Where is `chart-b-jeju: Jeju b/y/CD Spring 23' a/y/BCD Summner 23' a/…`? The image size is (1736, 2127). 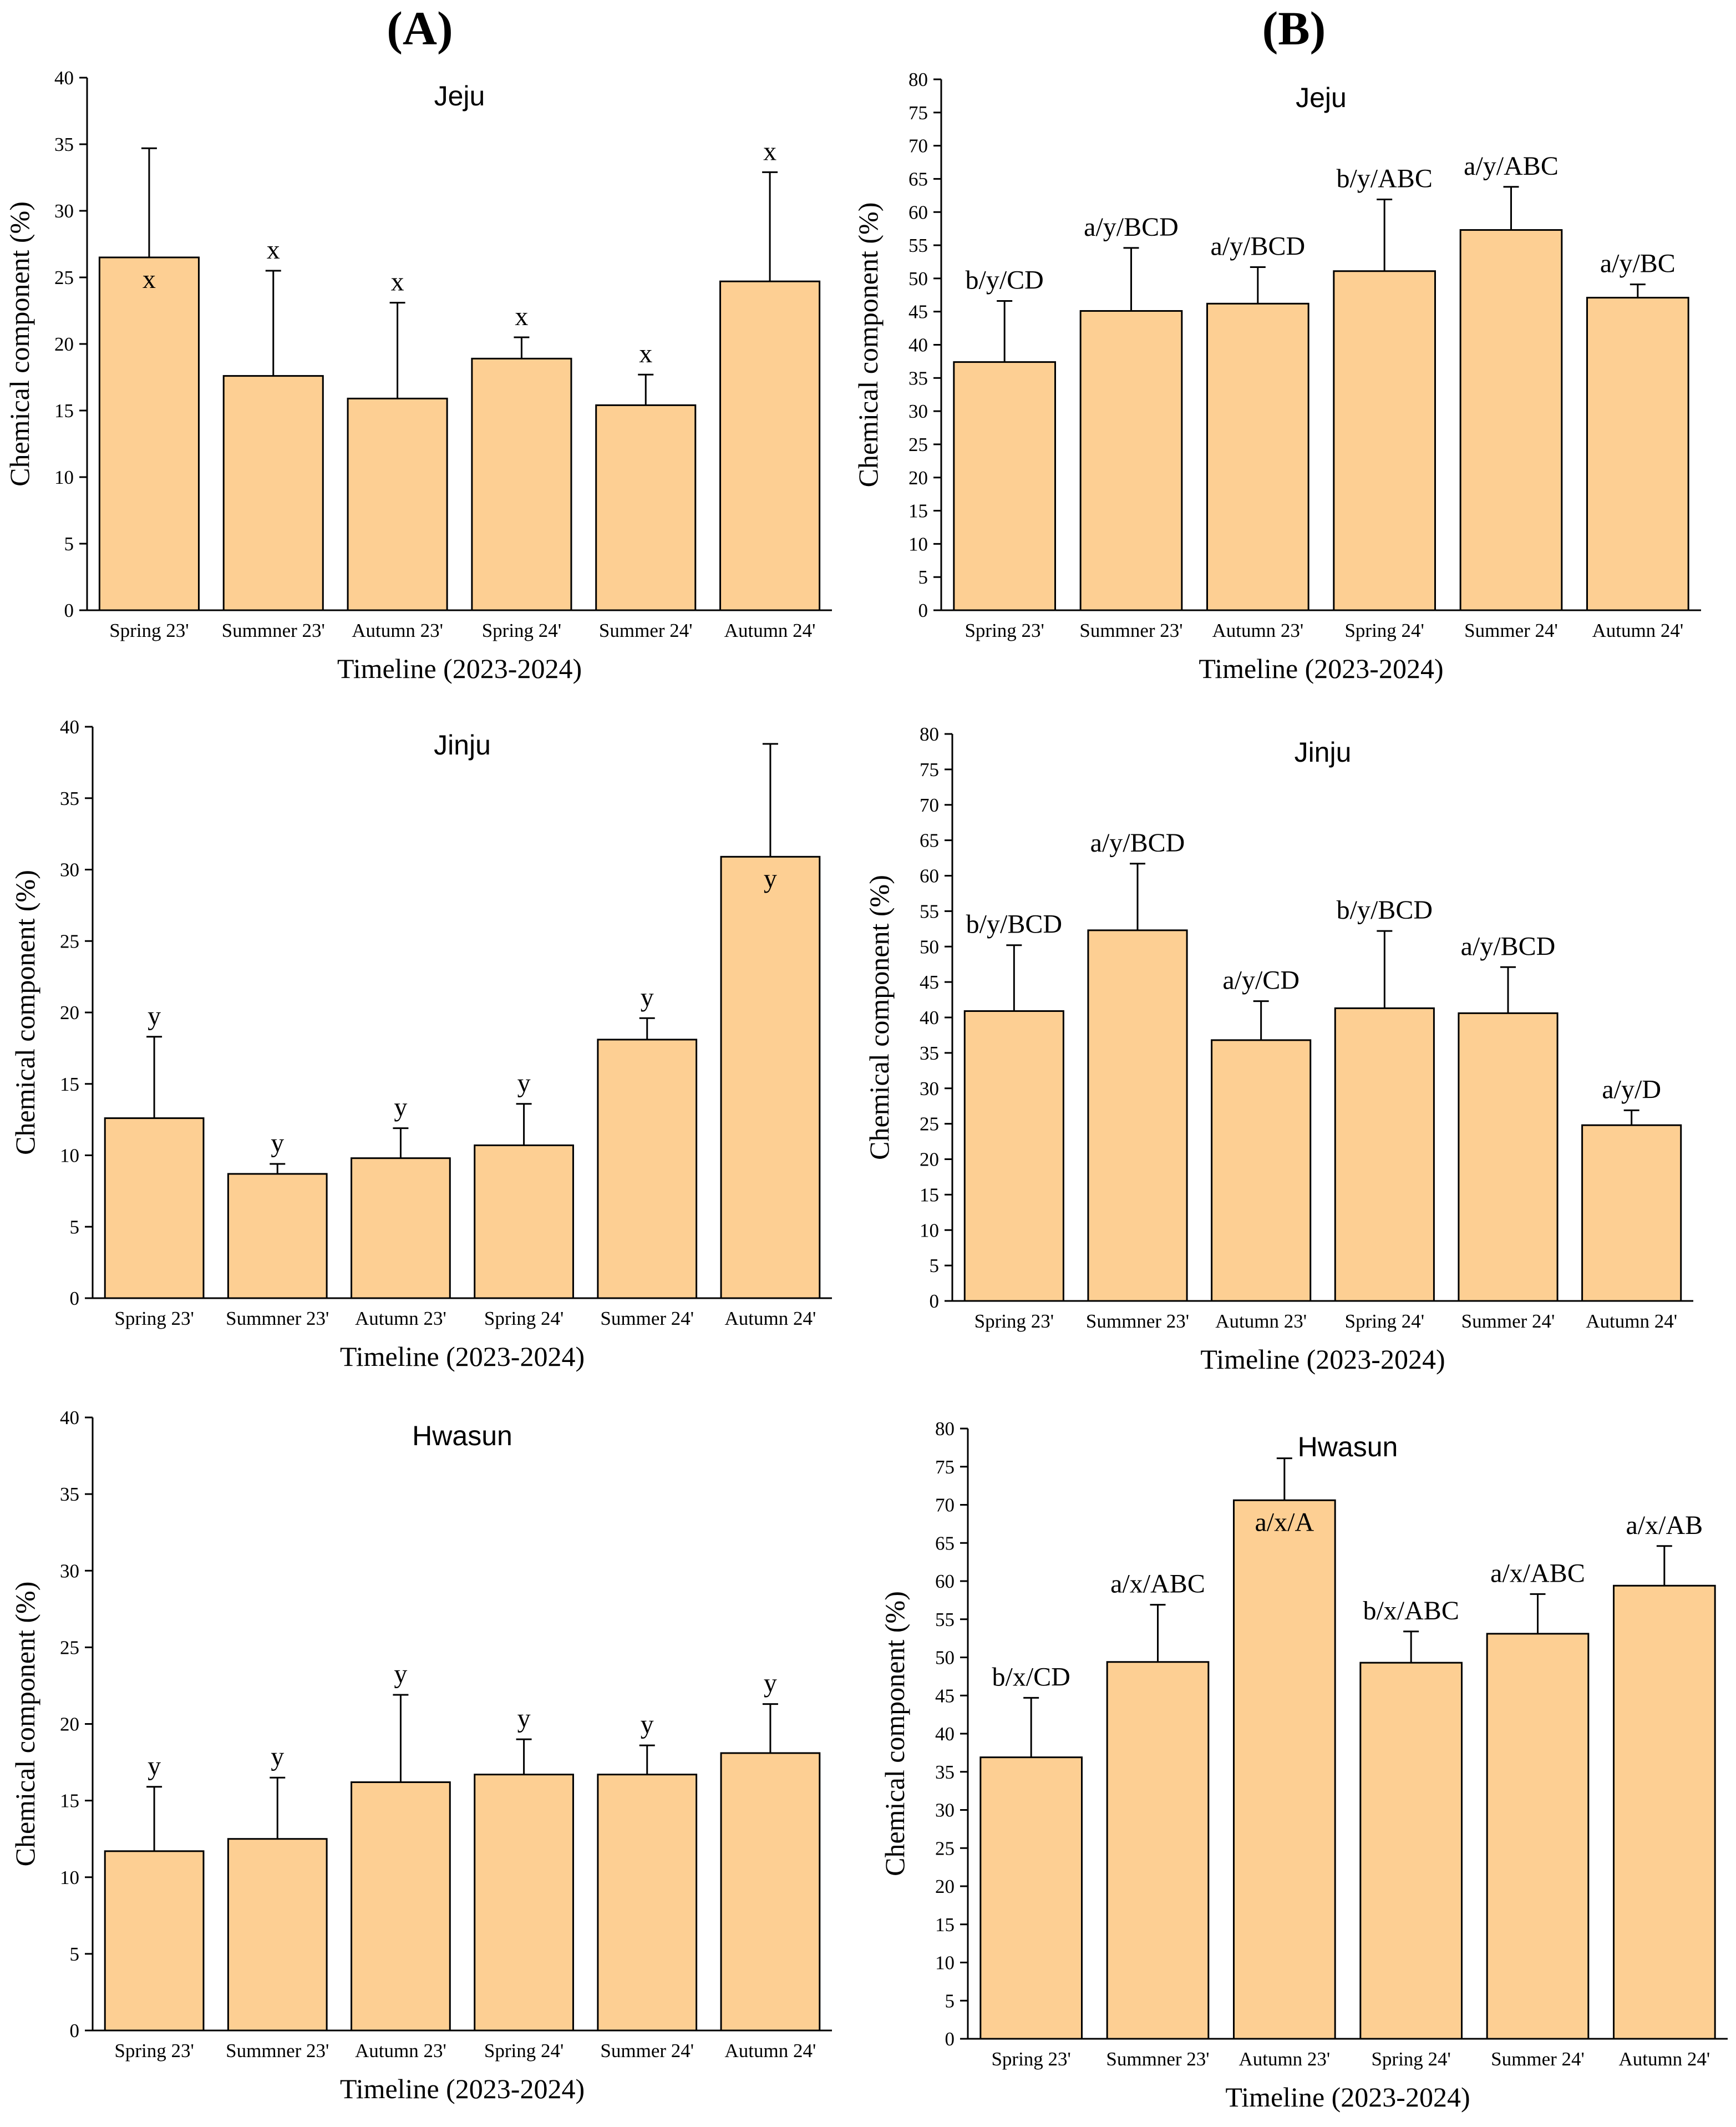 chart-b-jeju: Jeju b/y/CD Spring 23' a/y/BCD Summner 23' a/… is located at coordinates (1277, 377).